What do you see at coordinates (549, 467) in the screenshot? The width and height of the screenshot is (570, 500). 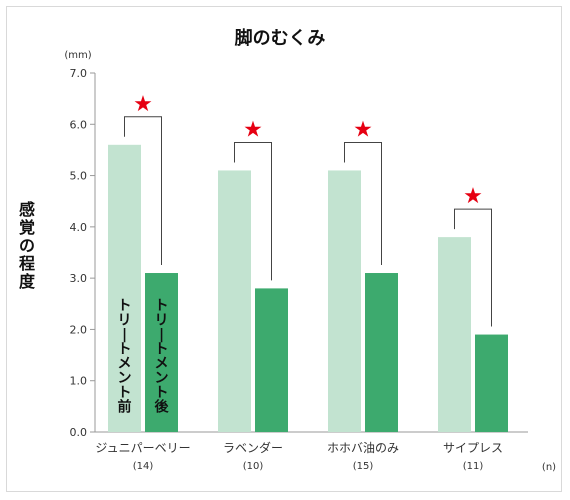 I see `x-axis-unit: (n)` at bounding box center [549, 467].